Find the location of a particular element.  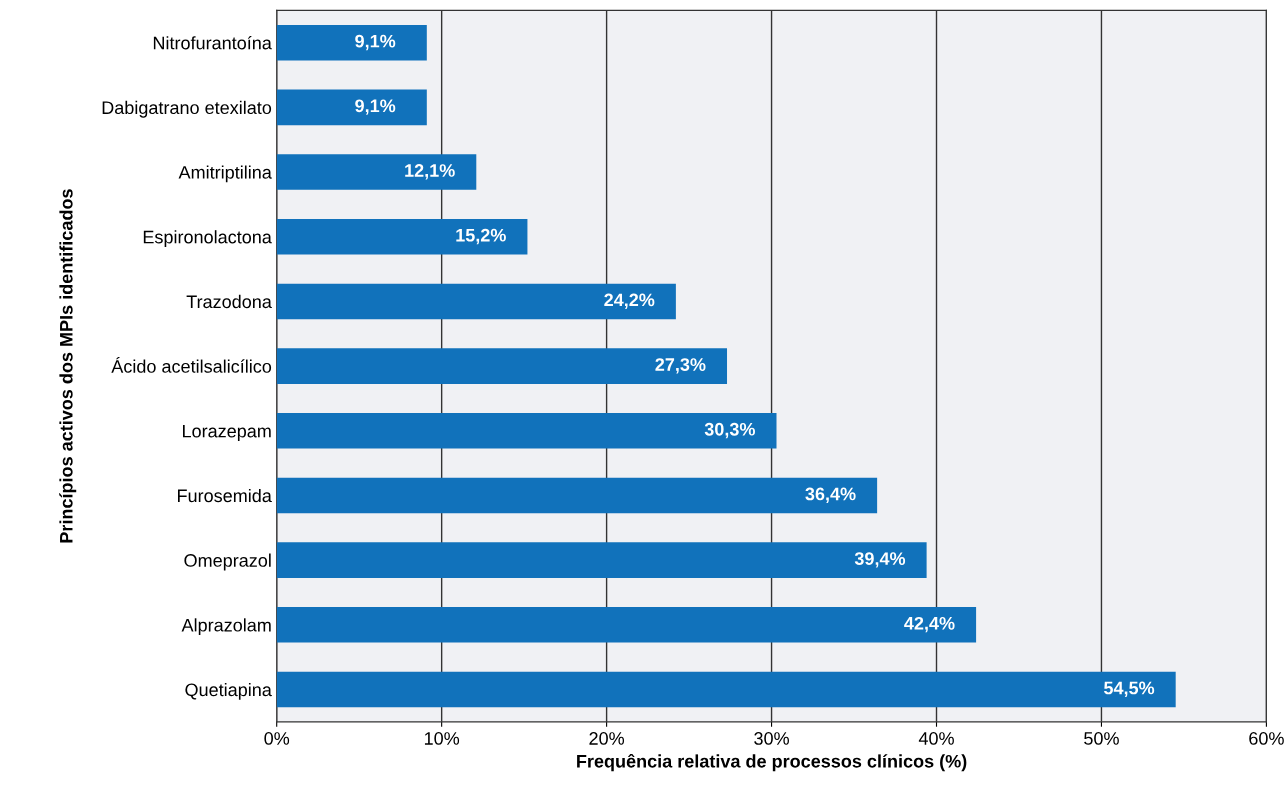

x-tick-label: 50% is located at coordinates (1101, 738).